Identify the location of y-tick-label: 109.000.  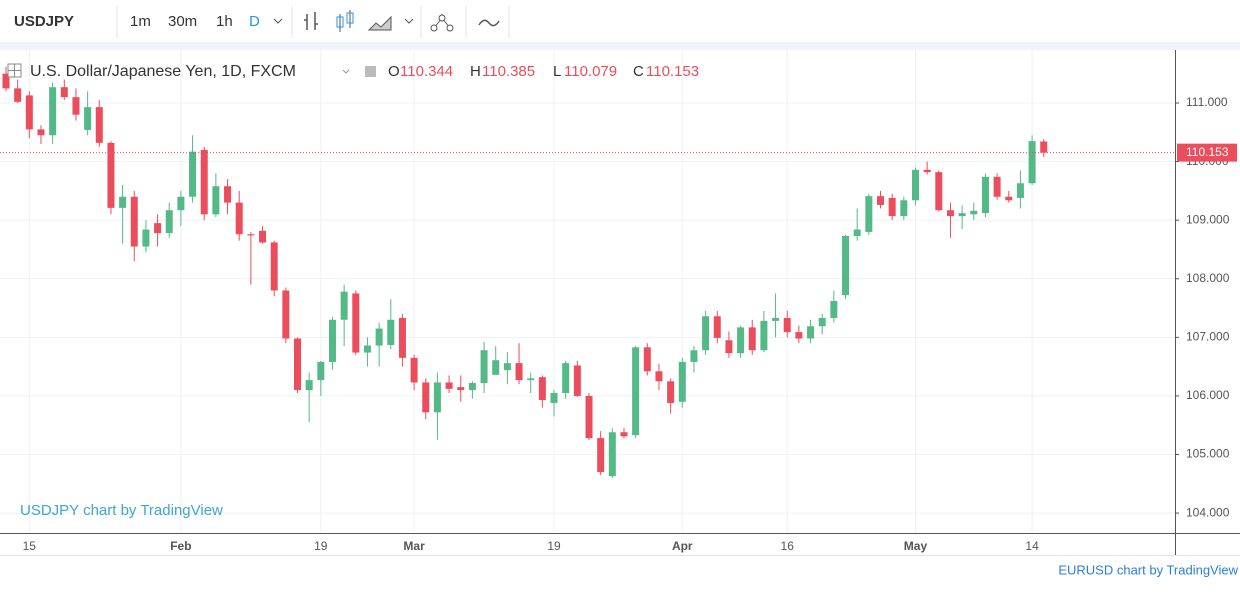
(1208, 219).